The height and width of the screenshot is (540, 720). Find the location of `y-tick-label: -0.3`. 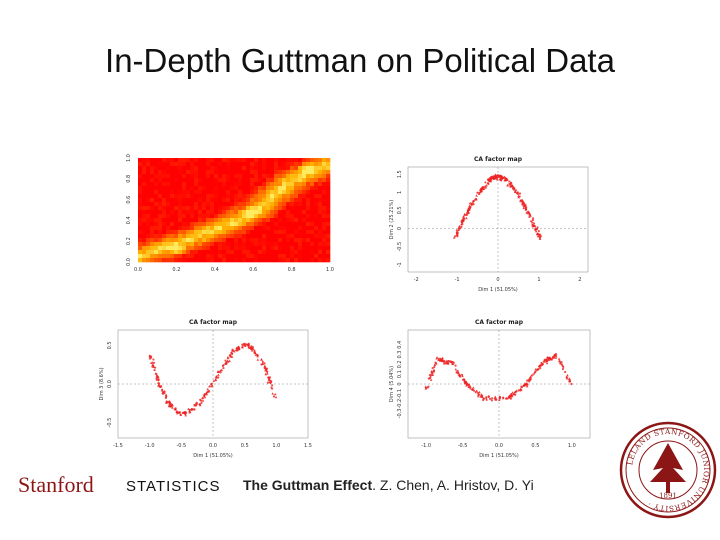

y-tick-label: -0.3 is located at coordinates (400, 414).